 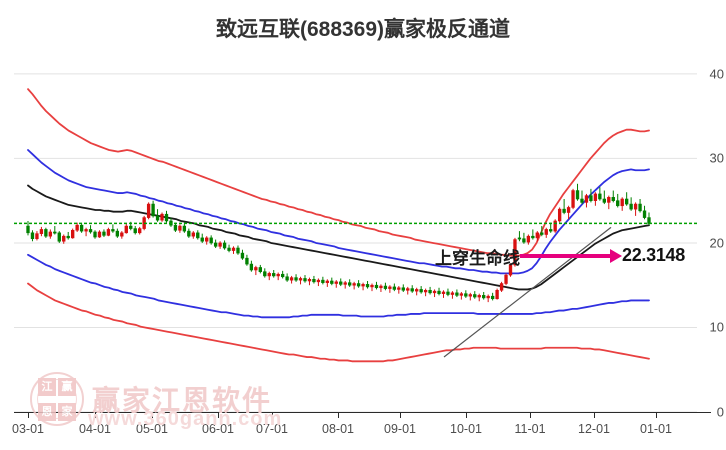 What do you see at coordinates (653, 255) in the screenshot?
I see `last-price-label: 22.3148` at bounding box center [653, 255].